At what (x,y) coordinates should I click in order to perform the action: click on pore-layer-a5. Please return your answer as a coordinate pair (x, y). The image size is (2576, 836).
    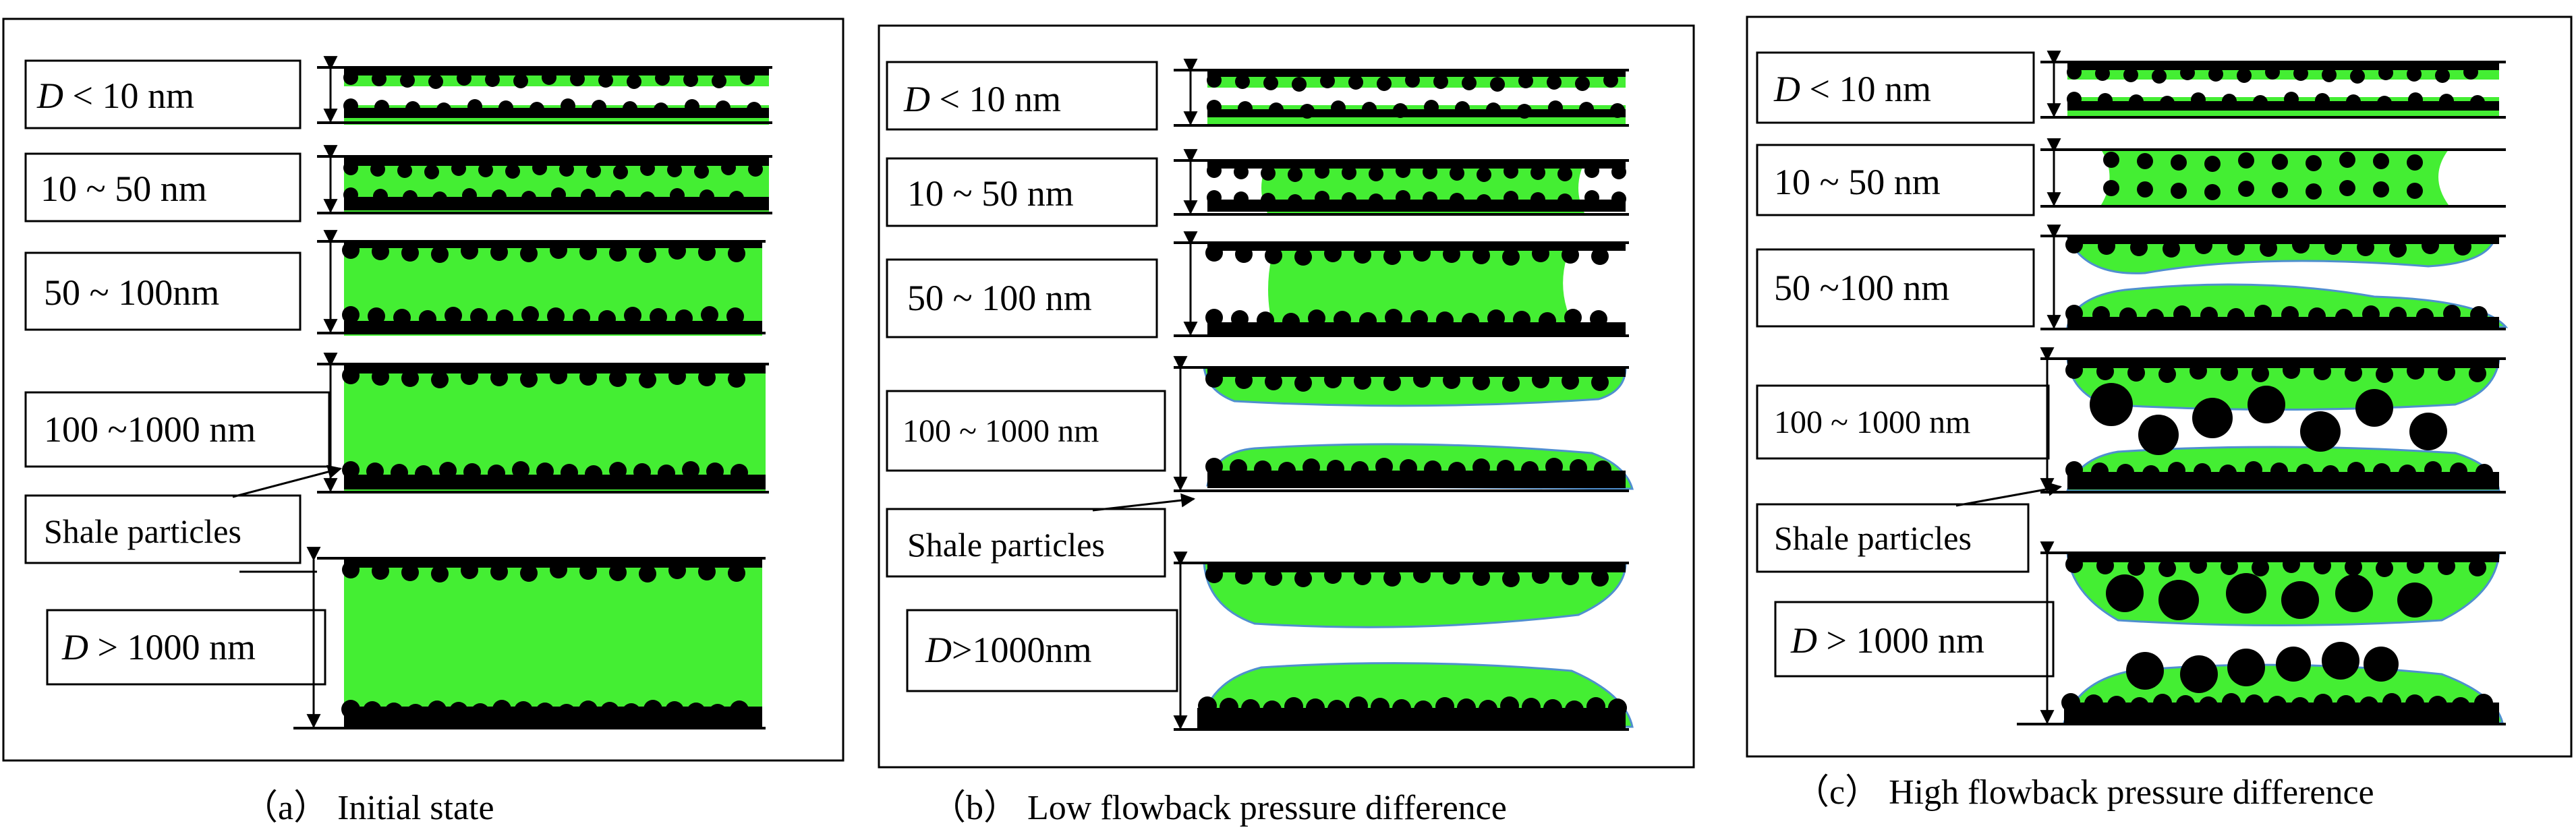
    Looking at the image, I should click on (529, 638).